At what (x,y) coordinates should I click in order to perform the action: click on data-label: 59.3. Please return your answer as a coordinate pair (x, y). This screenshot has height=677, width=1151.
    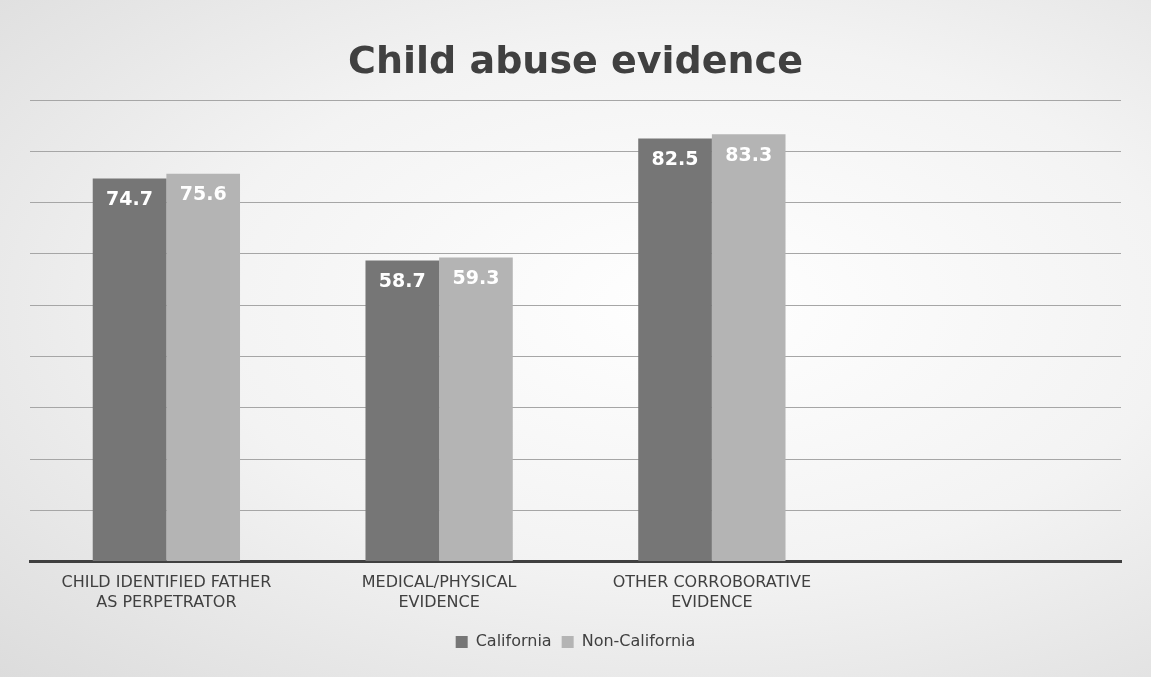
    Looking at the image, I should click on (476, 276).